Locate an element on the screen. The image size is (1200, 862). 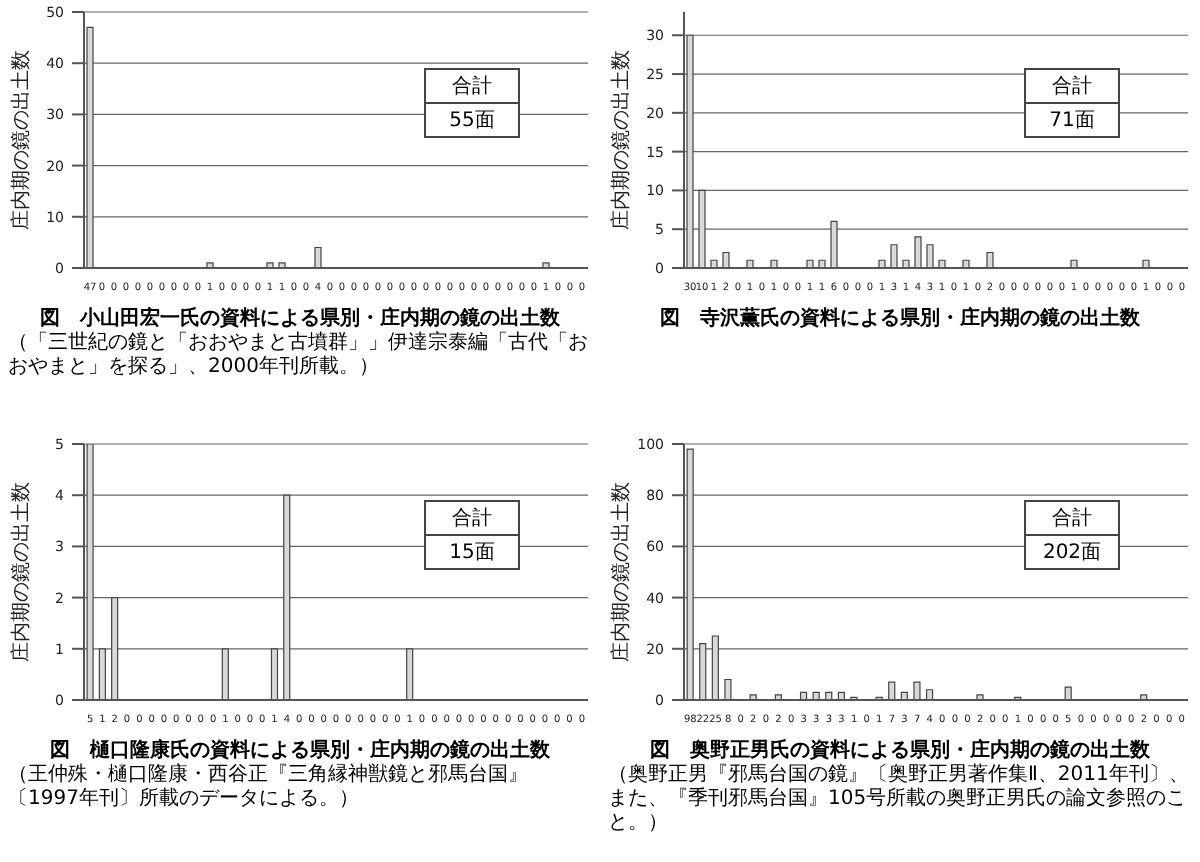
text: 図 奥野正男氏の資料による県別・庄内期の鏡の出土数 is located at coordinates (900, 749).